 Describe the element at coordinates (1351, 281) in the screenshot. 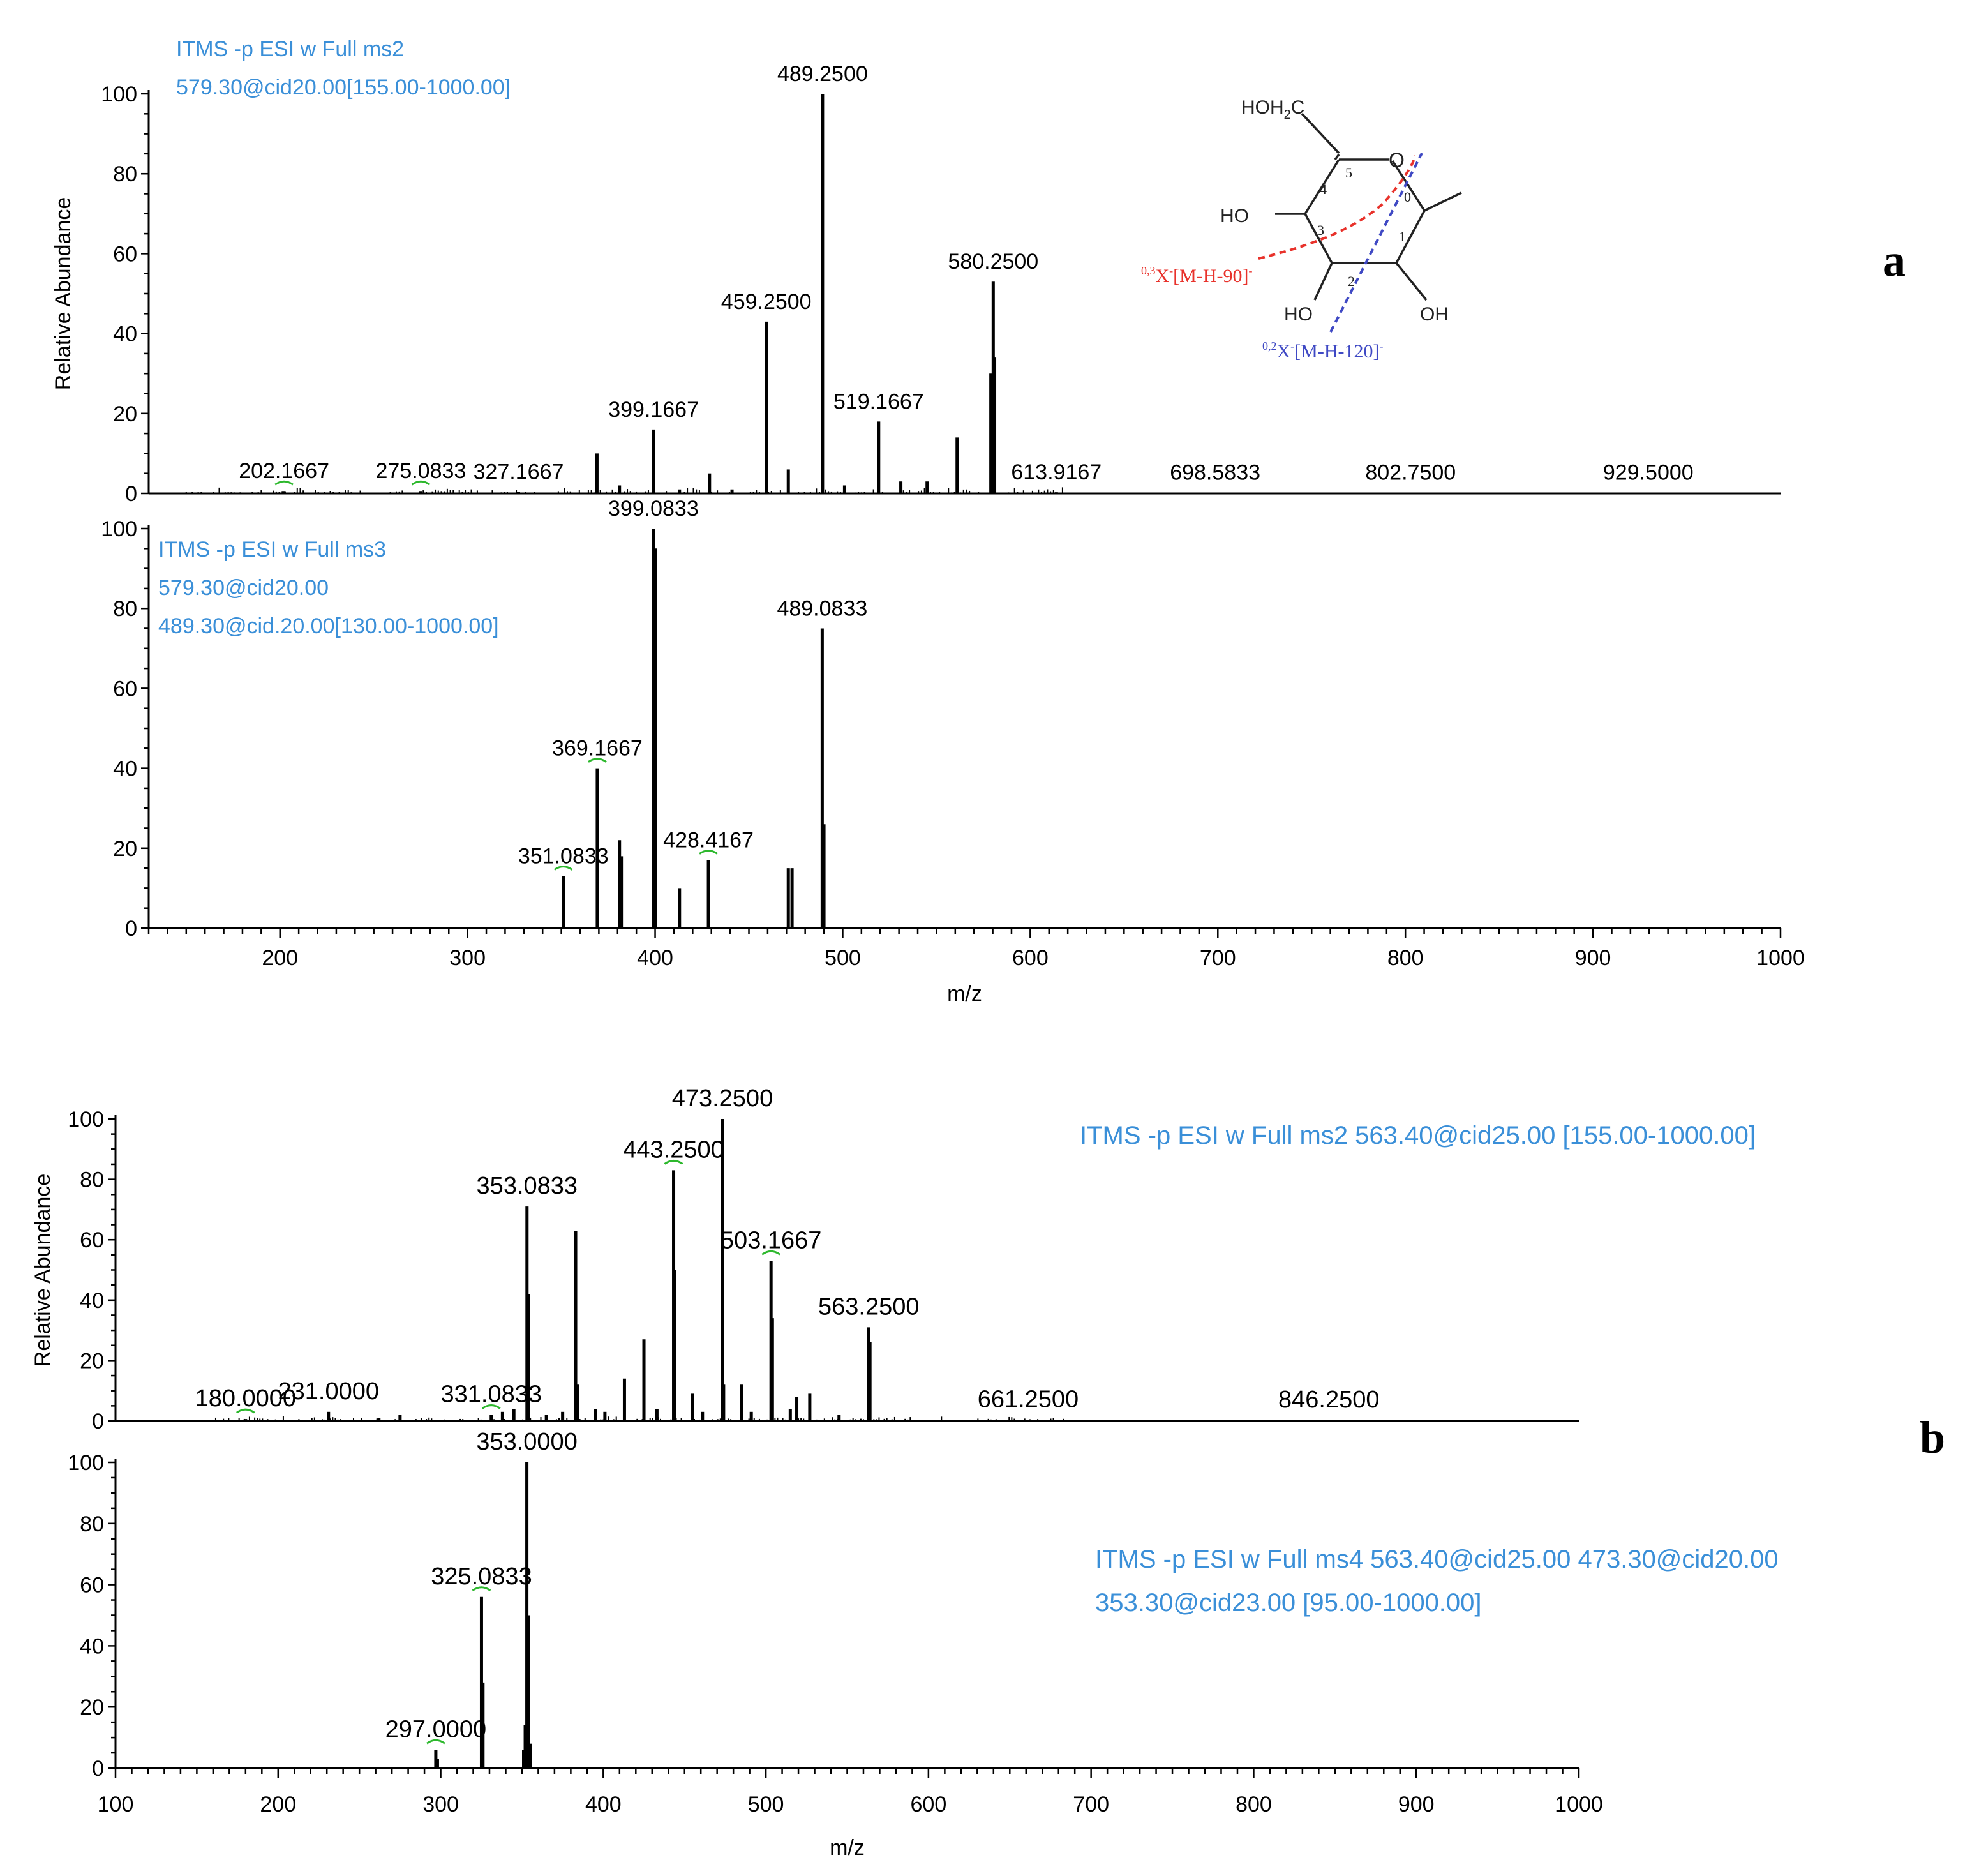

I see `ring-number-2: 2` at that location.